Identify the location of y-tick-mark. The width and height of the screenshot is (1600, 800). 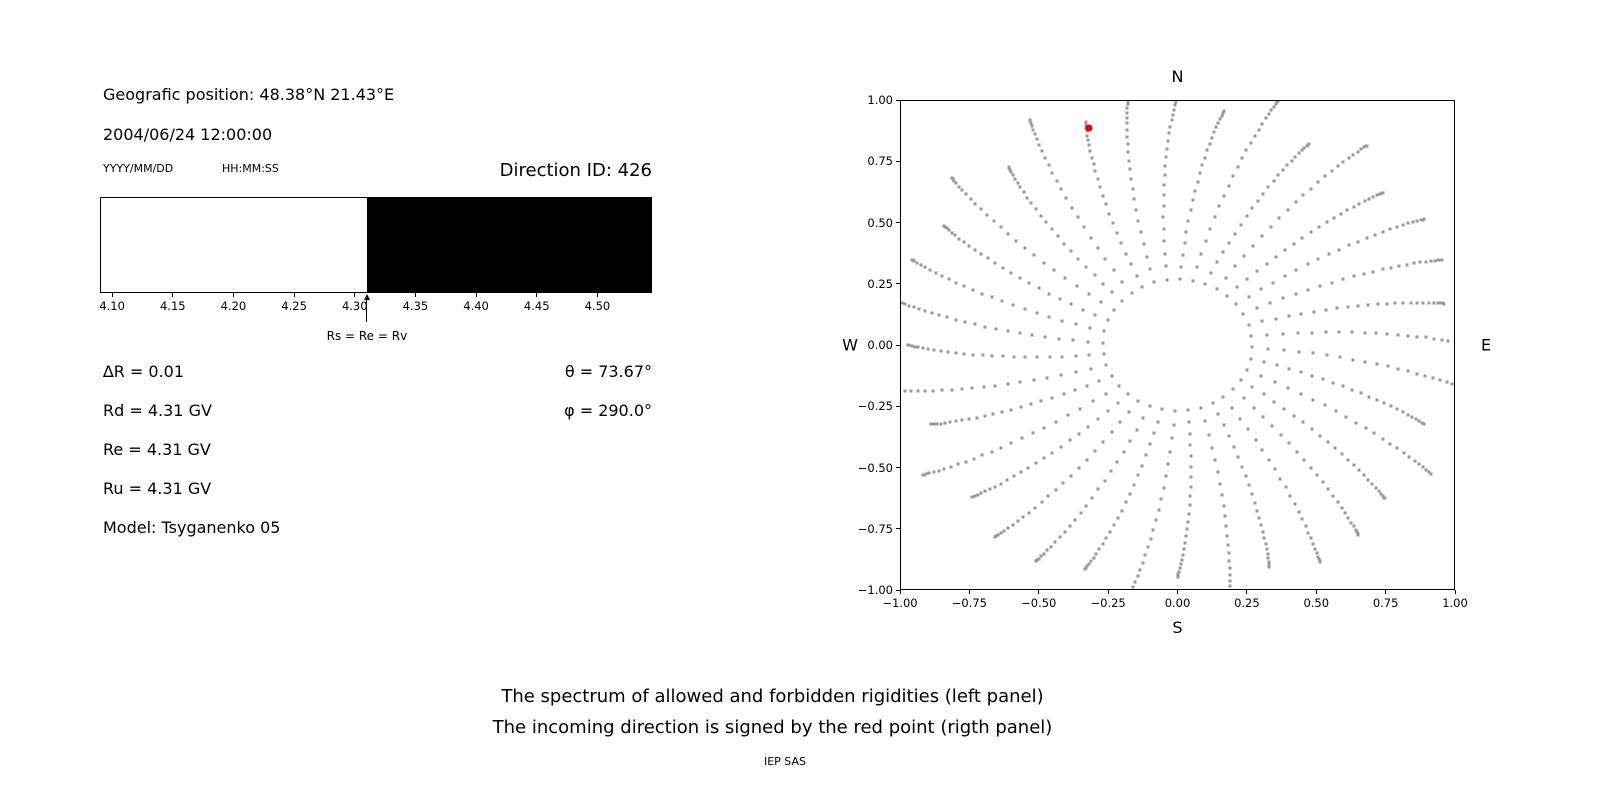
(898, 590).